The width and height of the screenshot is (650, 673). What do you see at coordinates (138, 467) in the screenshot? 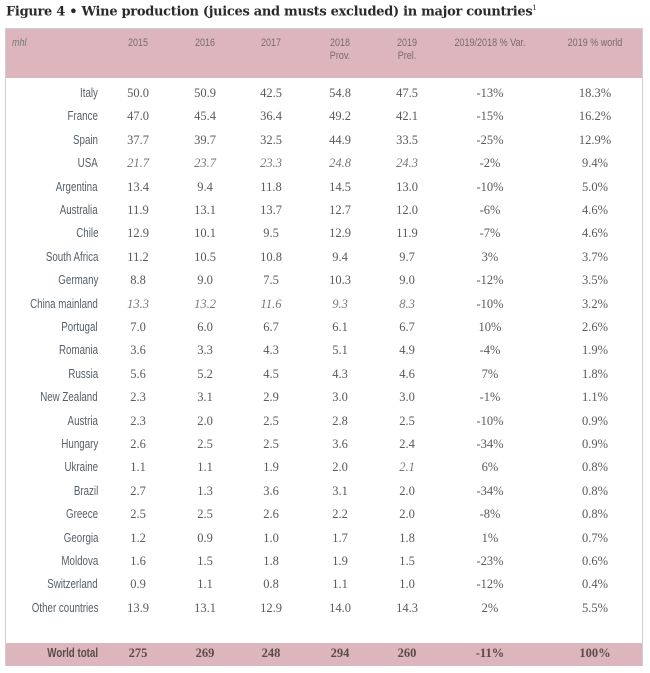
I see `table-cell: 1.1` at bounding box center [138, 467].